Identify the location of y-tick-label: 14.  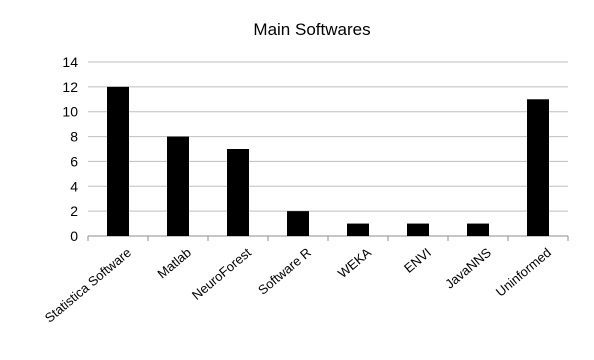
(70, 62).